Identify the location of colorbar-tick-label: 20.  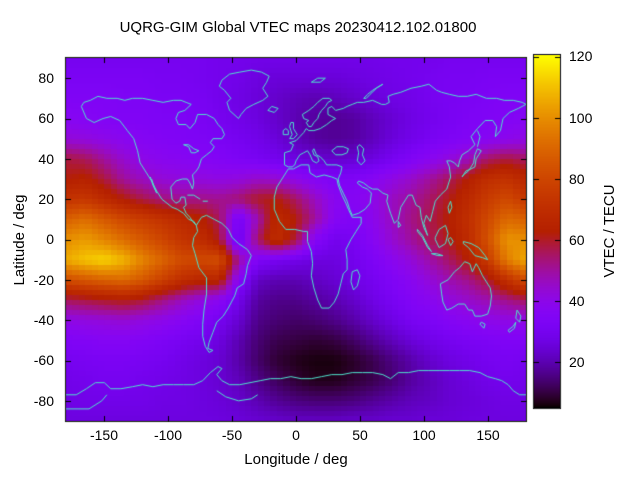
(577, 362).